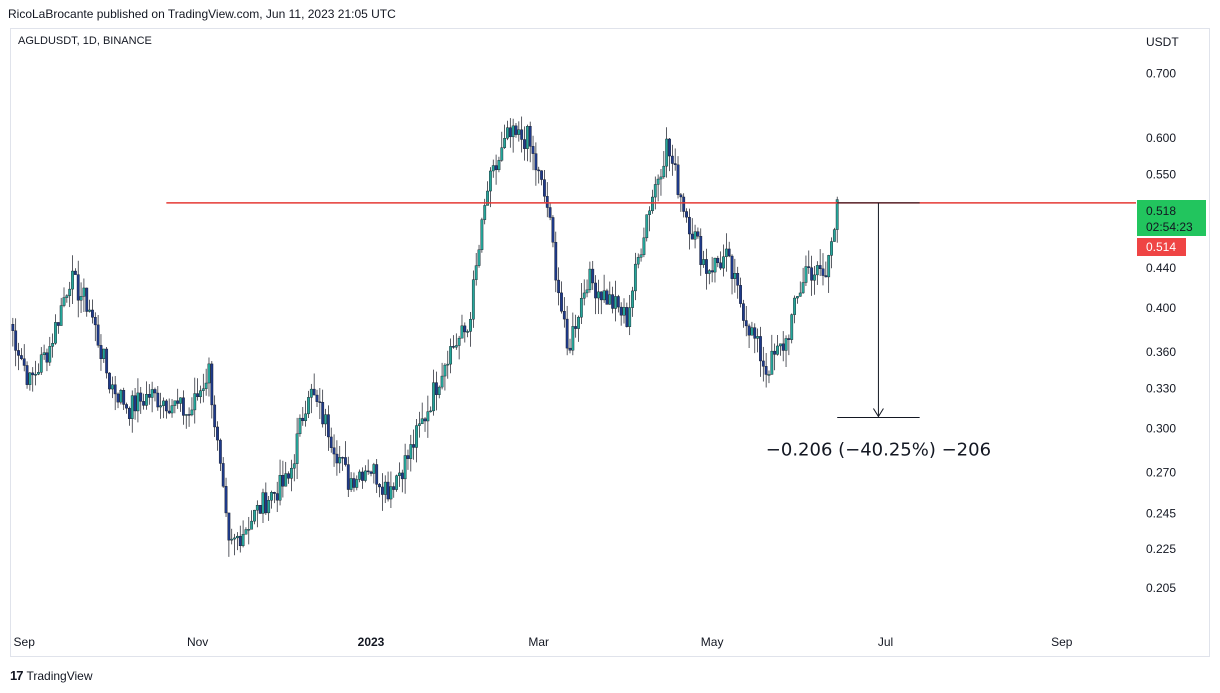 The image size is (1220, 693). I want to click on tradingview-logo-icon: 17, so click(17, 675).